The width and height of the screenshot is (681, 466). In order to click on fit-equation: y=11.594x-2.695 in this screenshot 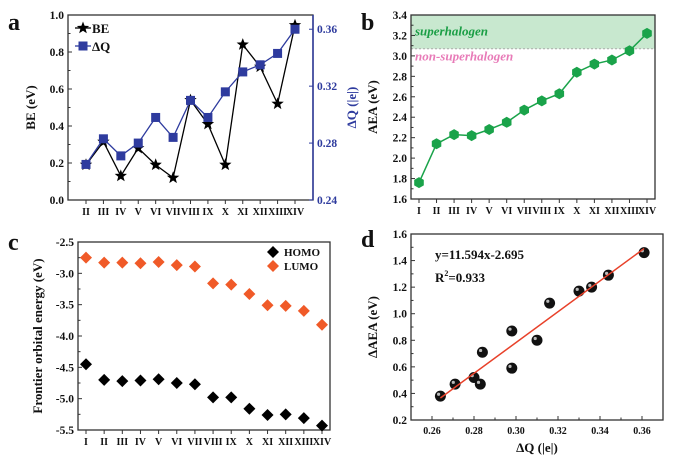, I will do `click(480, 254)`.